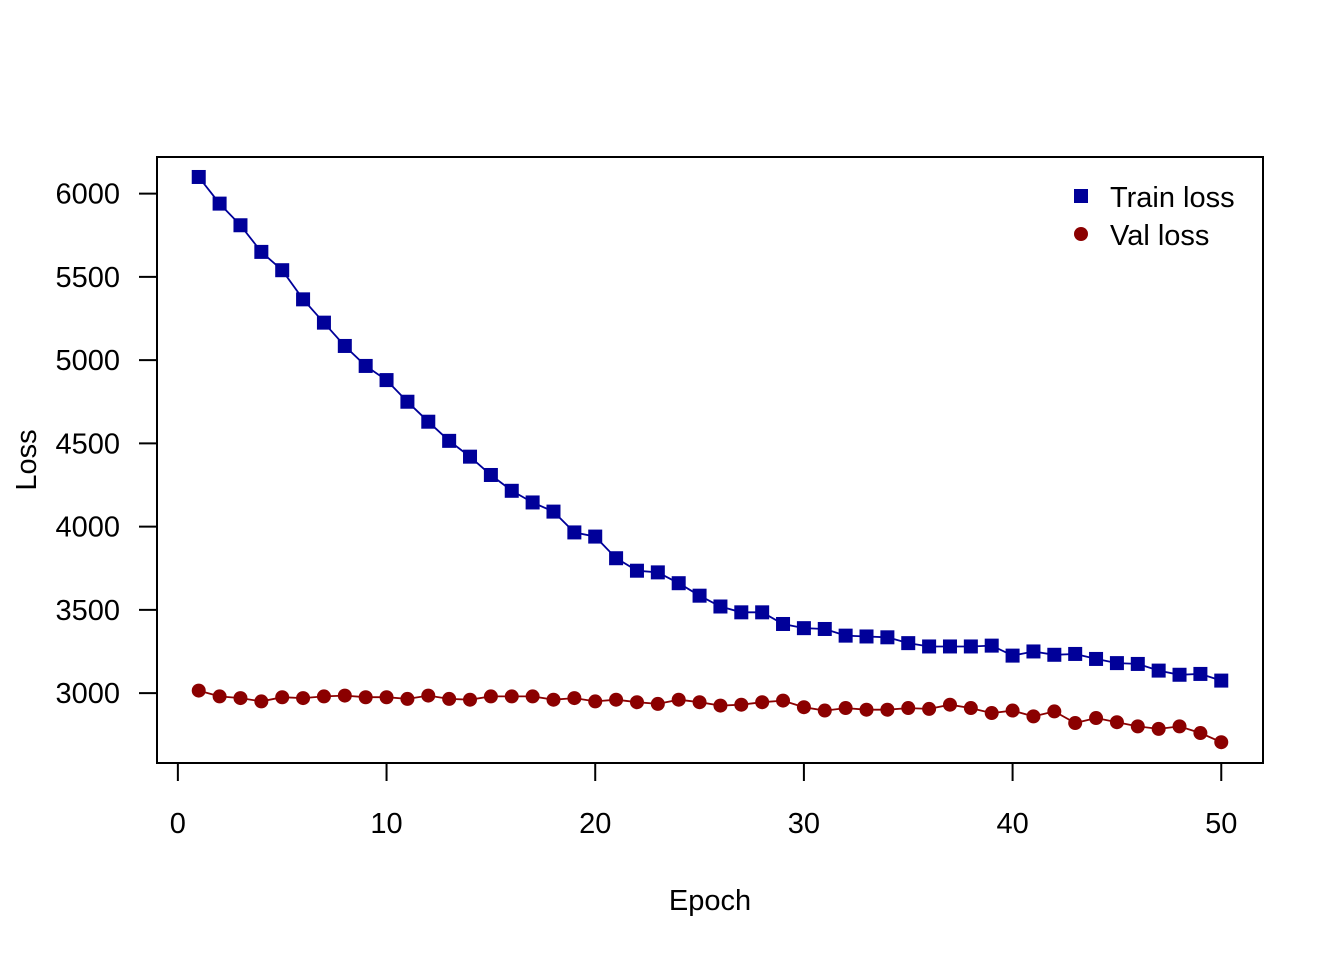  Describe the element at coordinates (1221, 824) in the screenshot. I see `x-tick-label: 50` at that location.